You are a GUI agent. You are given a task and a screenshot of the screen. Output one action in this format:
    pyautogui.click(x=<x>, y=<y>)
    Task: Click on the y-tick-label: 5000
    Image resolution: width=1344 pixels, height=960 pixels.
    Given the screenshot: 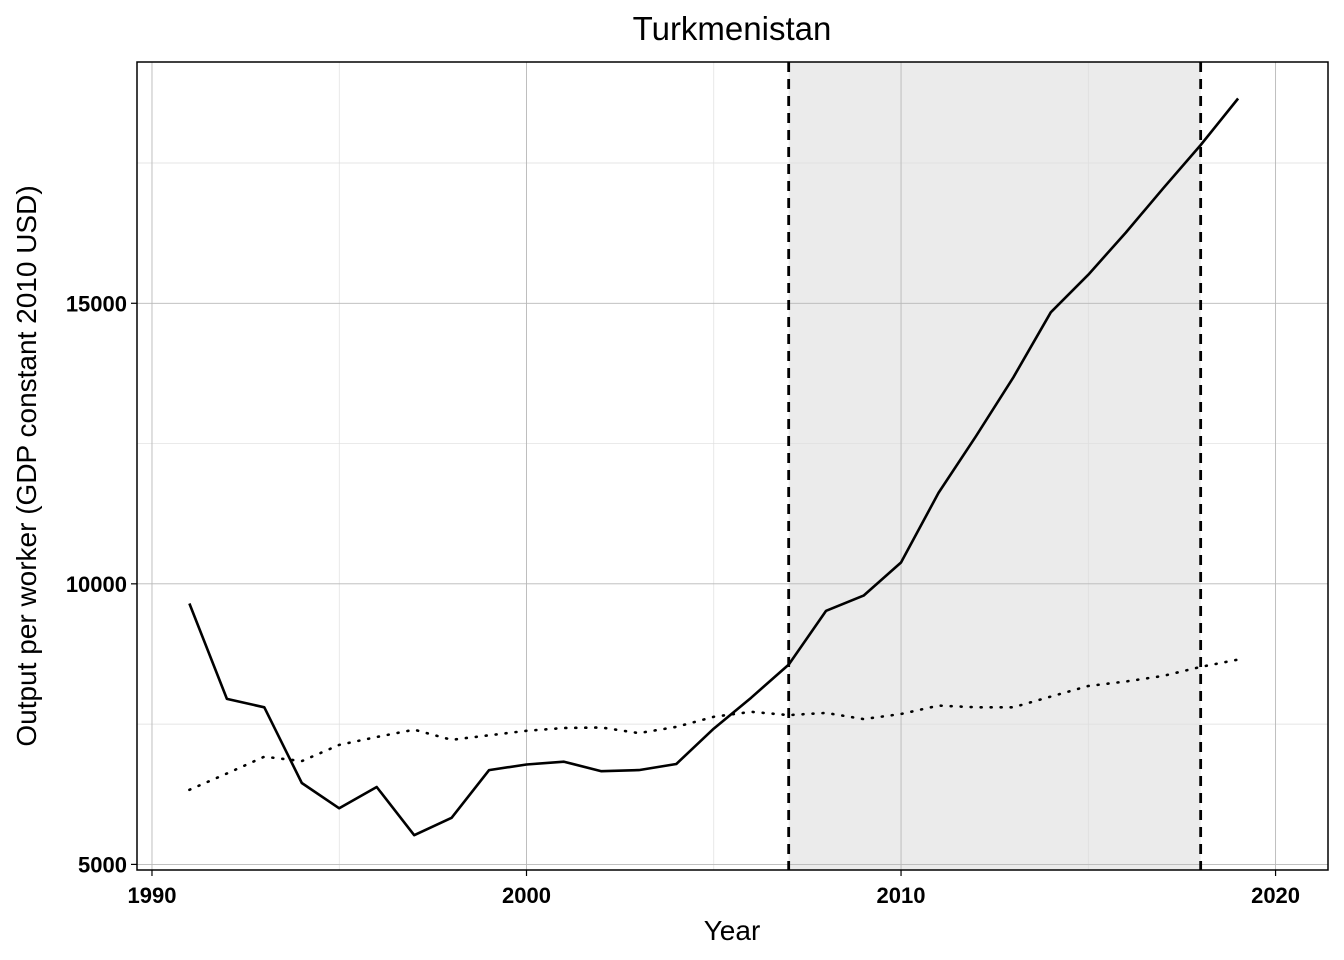 What is the action you would take?
    pyautogui.click(x=102, y=864)
    